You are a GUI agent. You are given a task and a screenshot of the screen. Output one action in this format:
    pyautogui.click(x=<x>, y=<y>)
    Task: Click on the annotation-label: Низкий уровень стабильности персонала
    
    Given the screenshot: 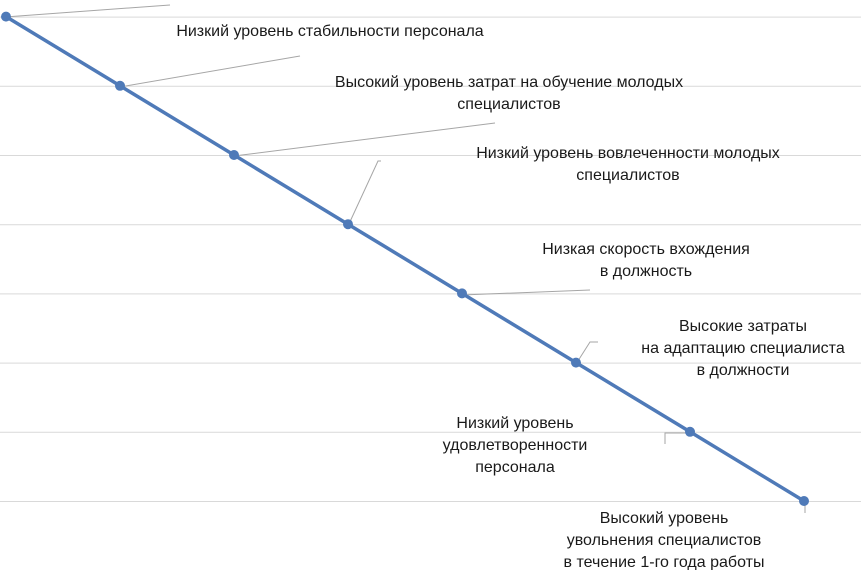 What is the action you would take?
    pyautogui.click(x=329, y=31)
    